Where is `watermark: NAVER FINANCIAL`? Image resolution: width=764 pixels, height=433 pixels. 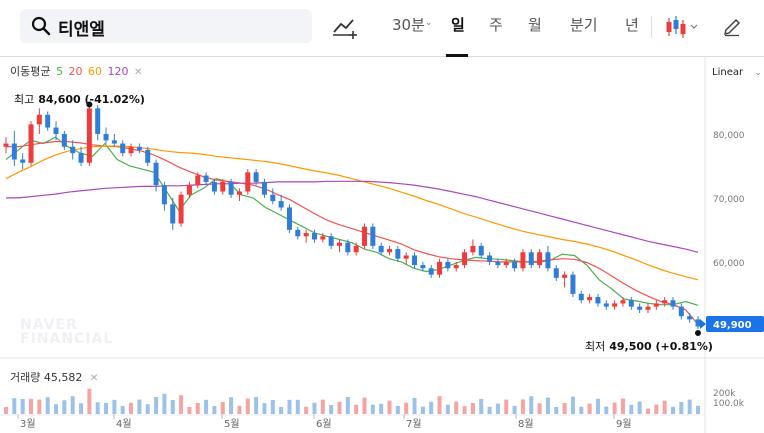
watermark: NAVER FINANCIAL is located at coordinates (66, 332).